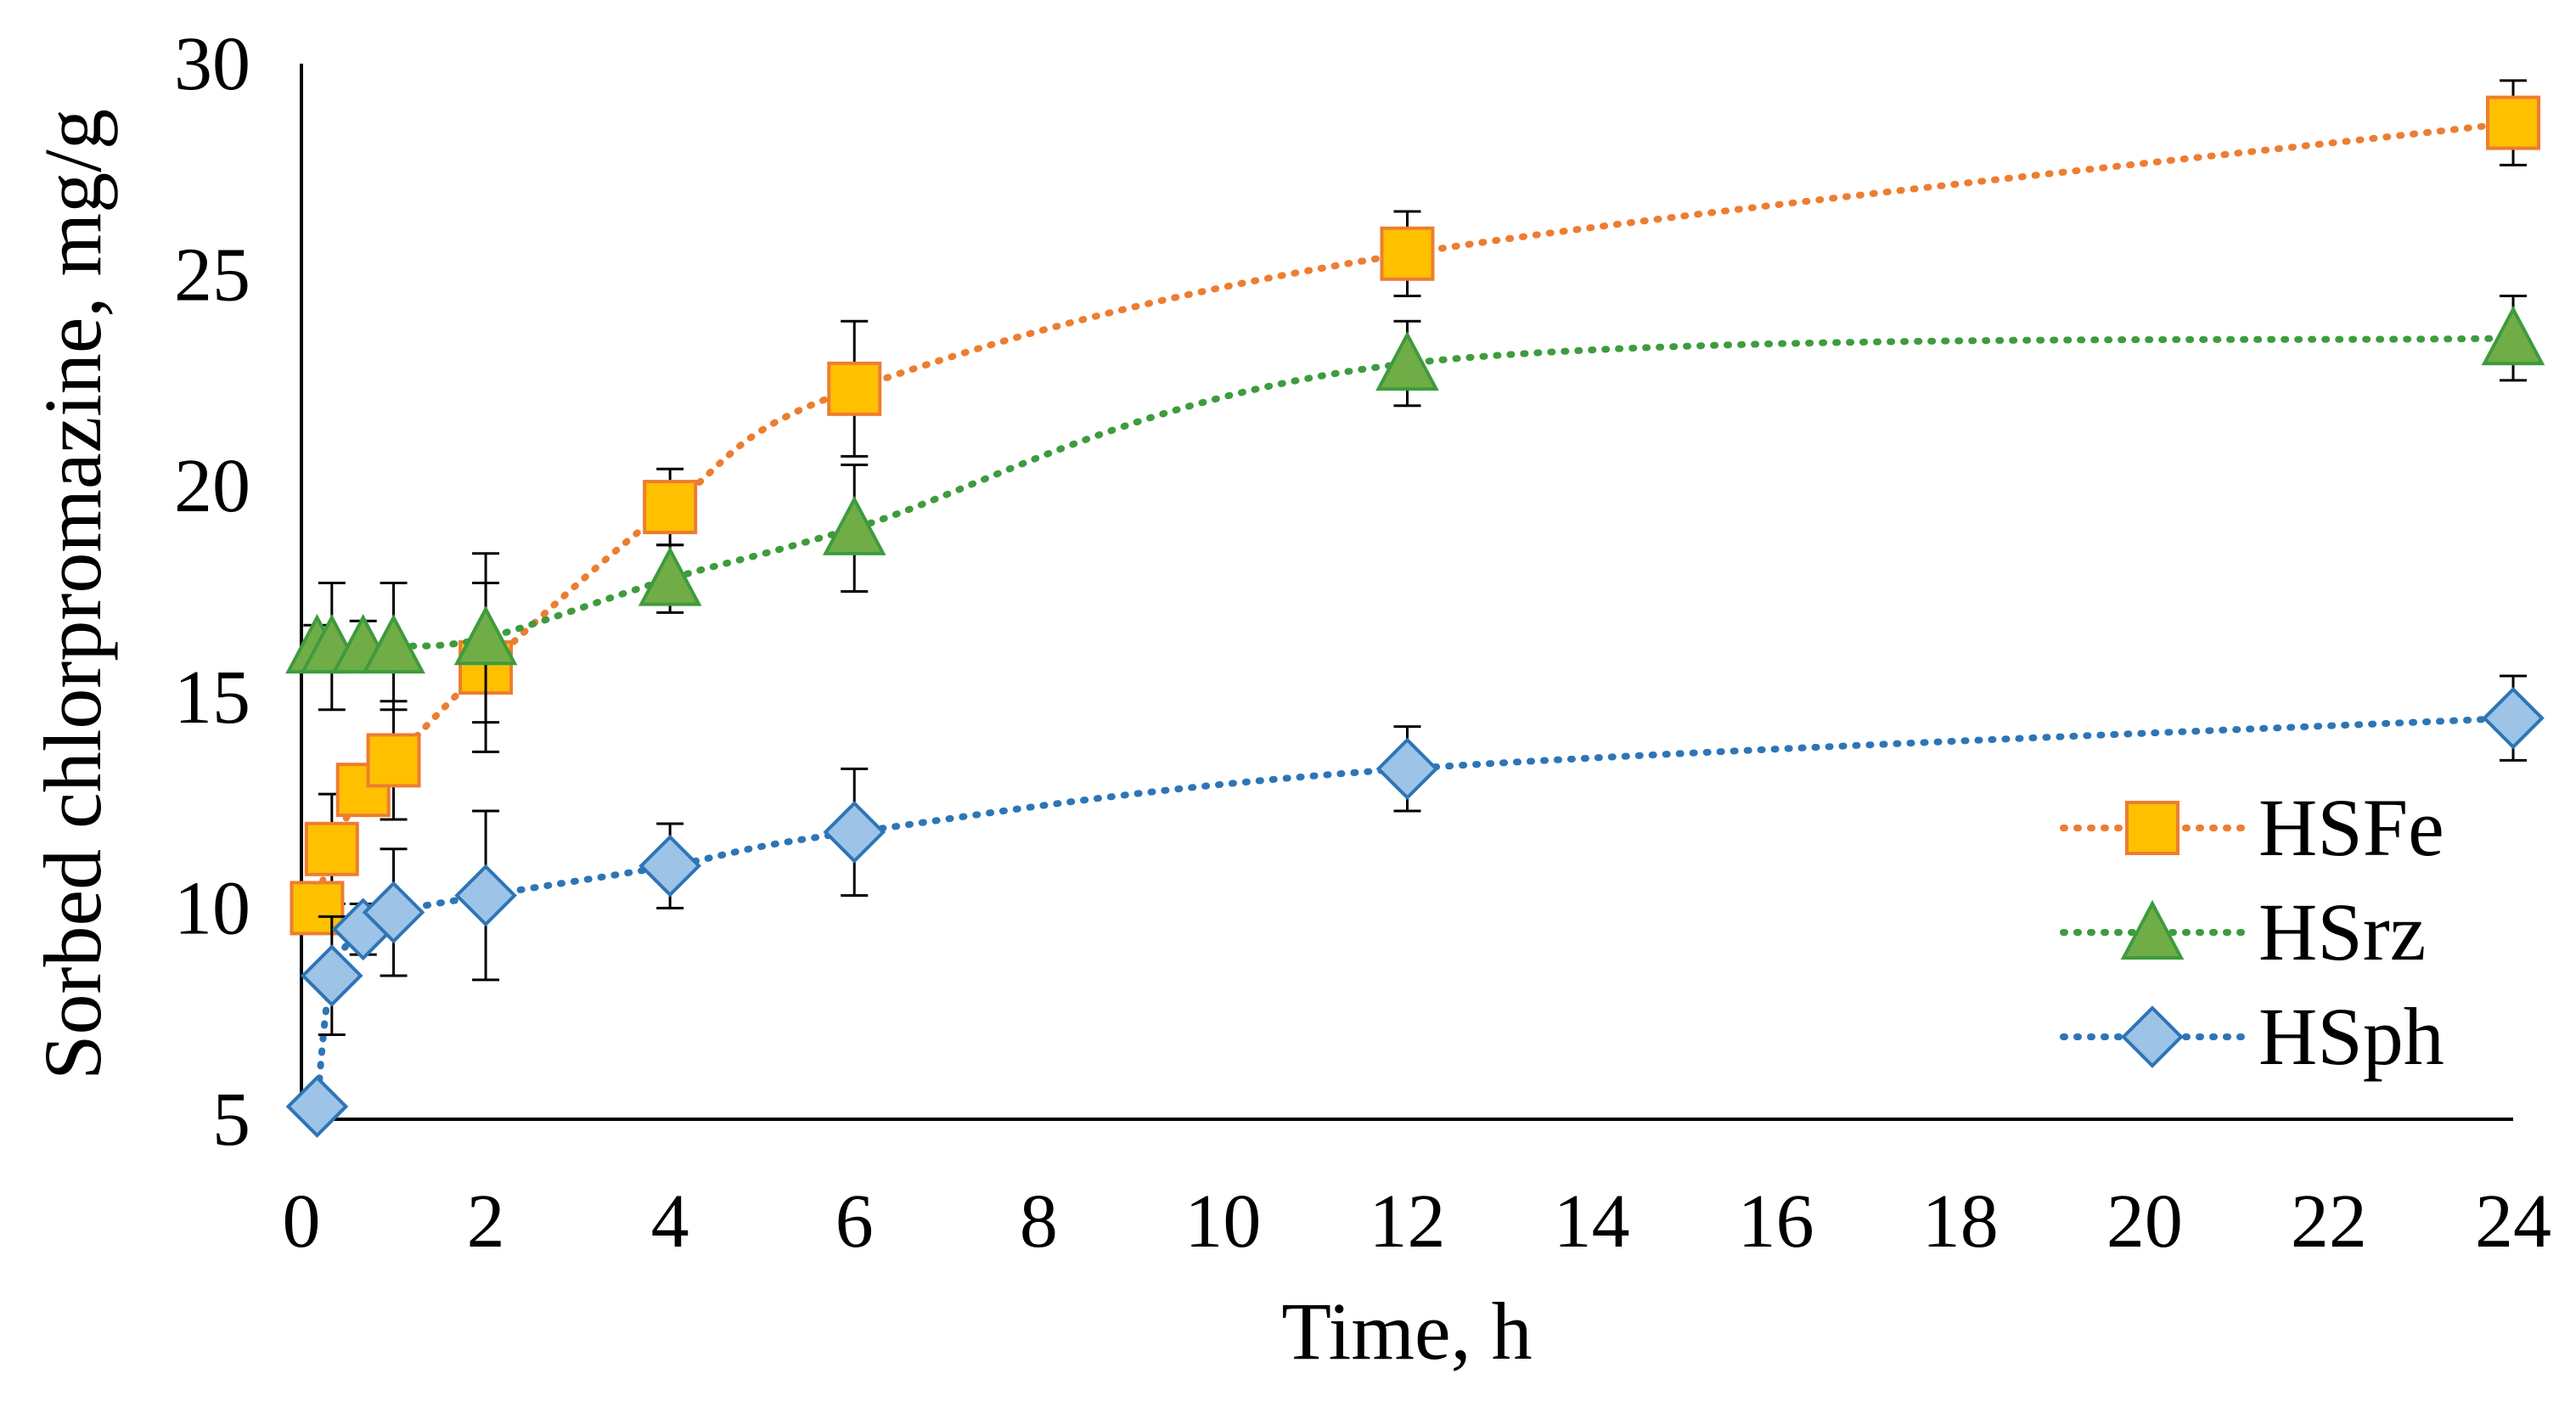 This screenshot has width=2576, height=1402. Describe the element at coordinates (2252, 1036) in the screenshot. I see `legend-item-hsph: HSph` at that location.